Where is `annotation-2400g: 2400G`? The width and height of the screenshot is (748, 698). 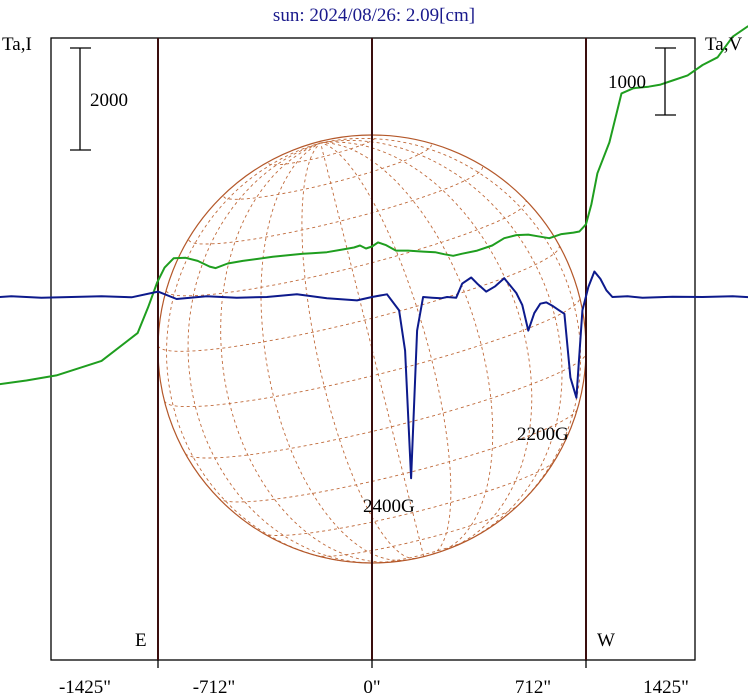
annotation-2400g: 2400G is located at coordinates (389, 506).